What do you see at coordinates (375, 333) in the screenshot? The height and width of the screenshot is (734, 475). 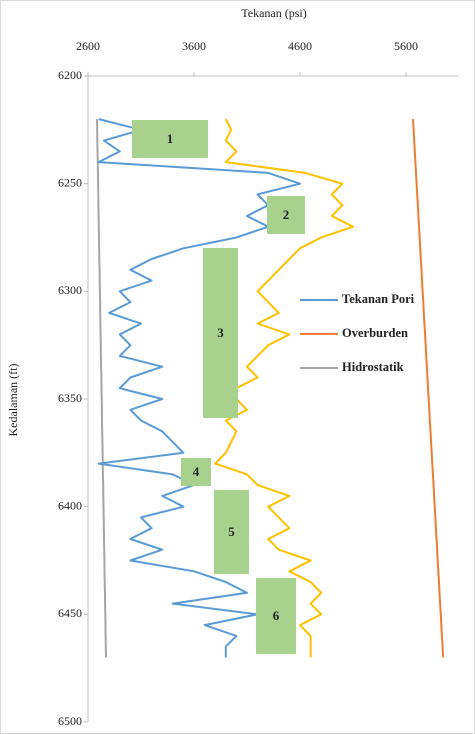 I see `legend-label: Overburden` at bounding box center [375, 333].